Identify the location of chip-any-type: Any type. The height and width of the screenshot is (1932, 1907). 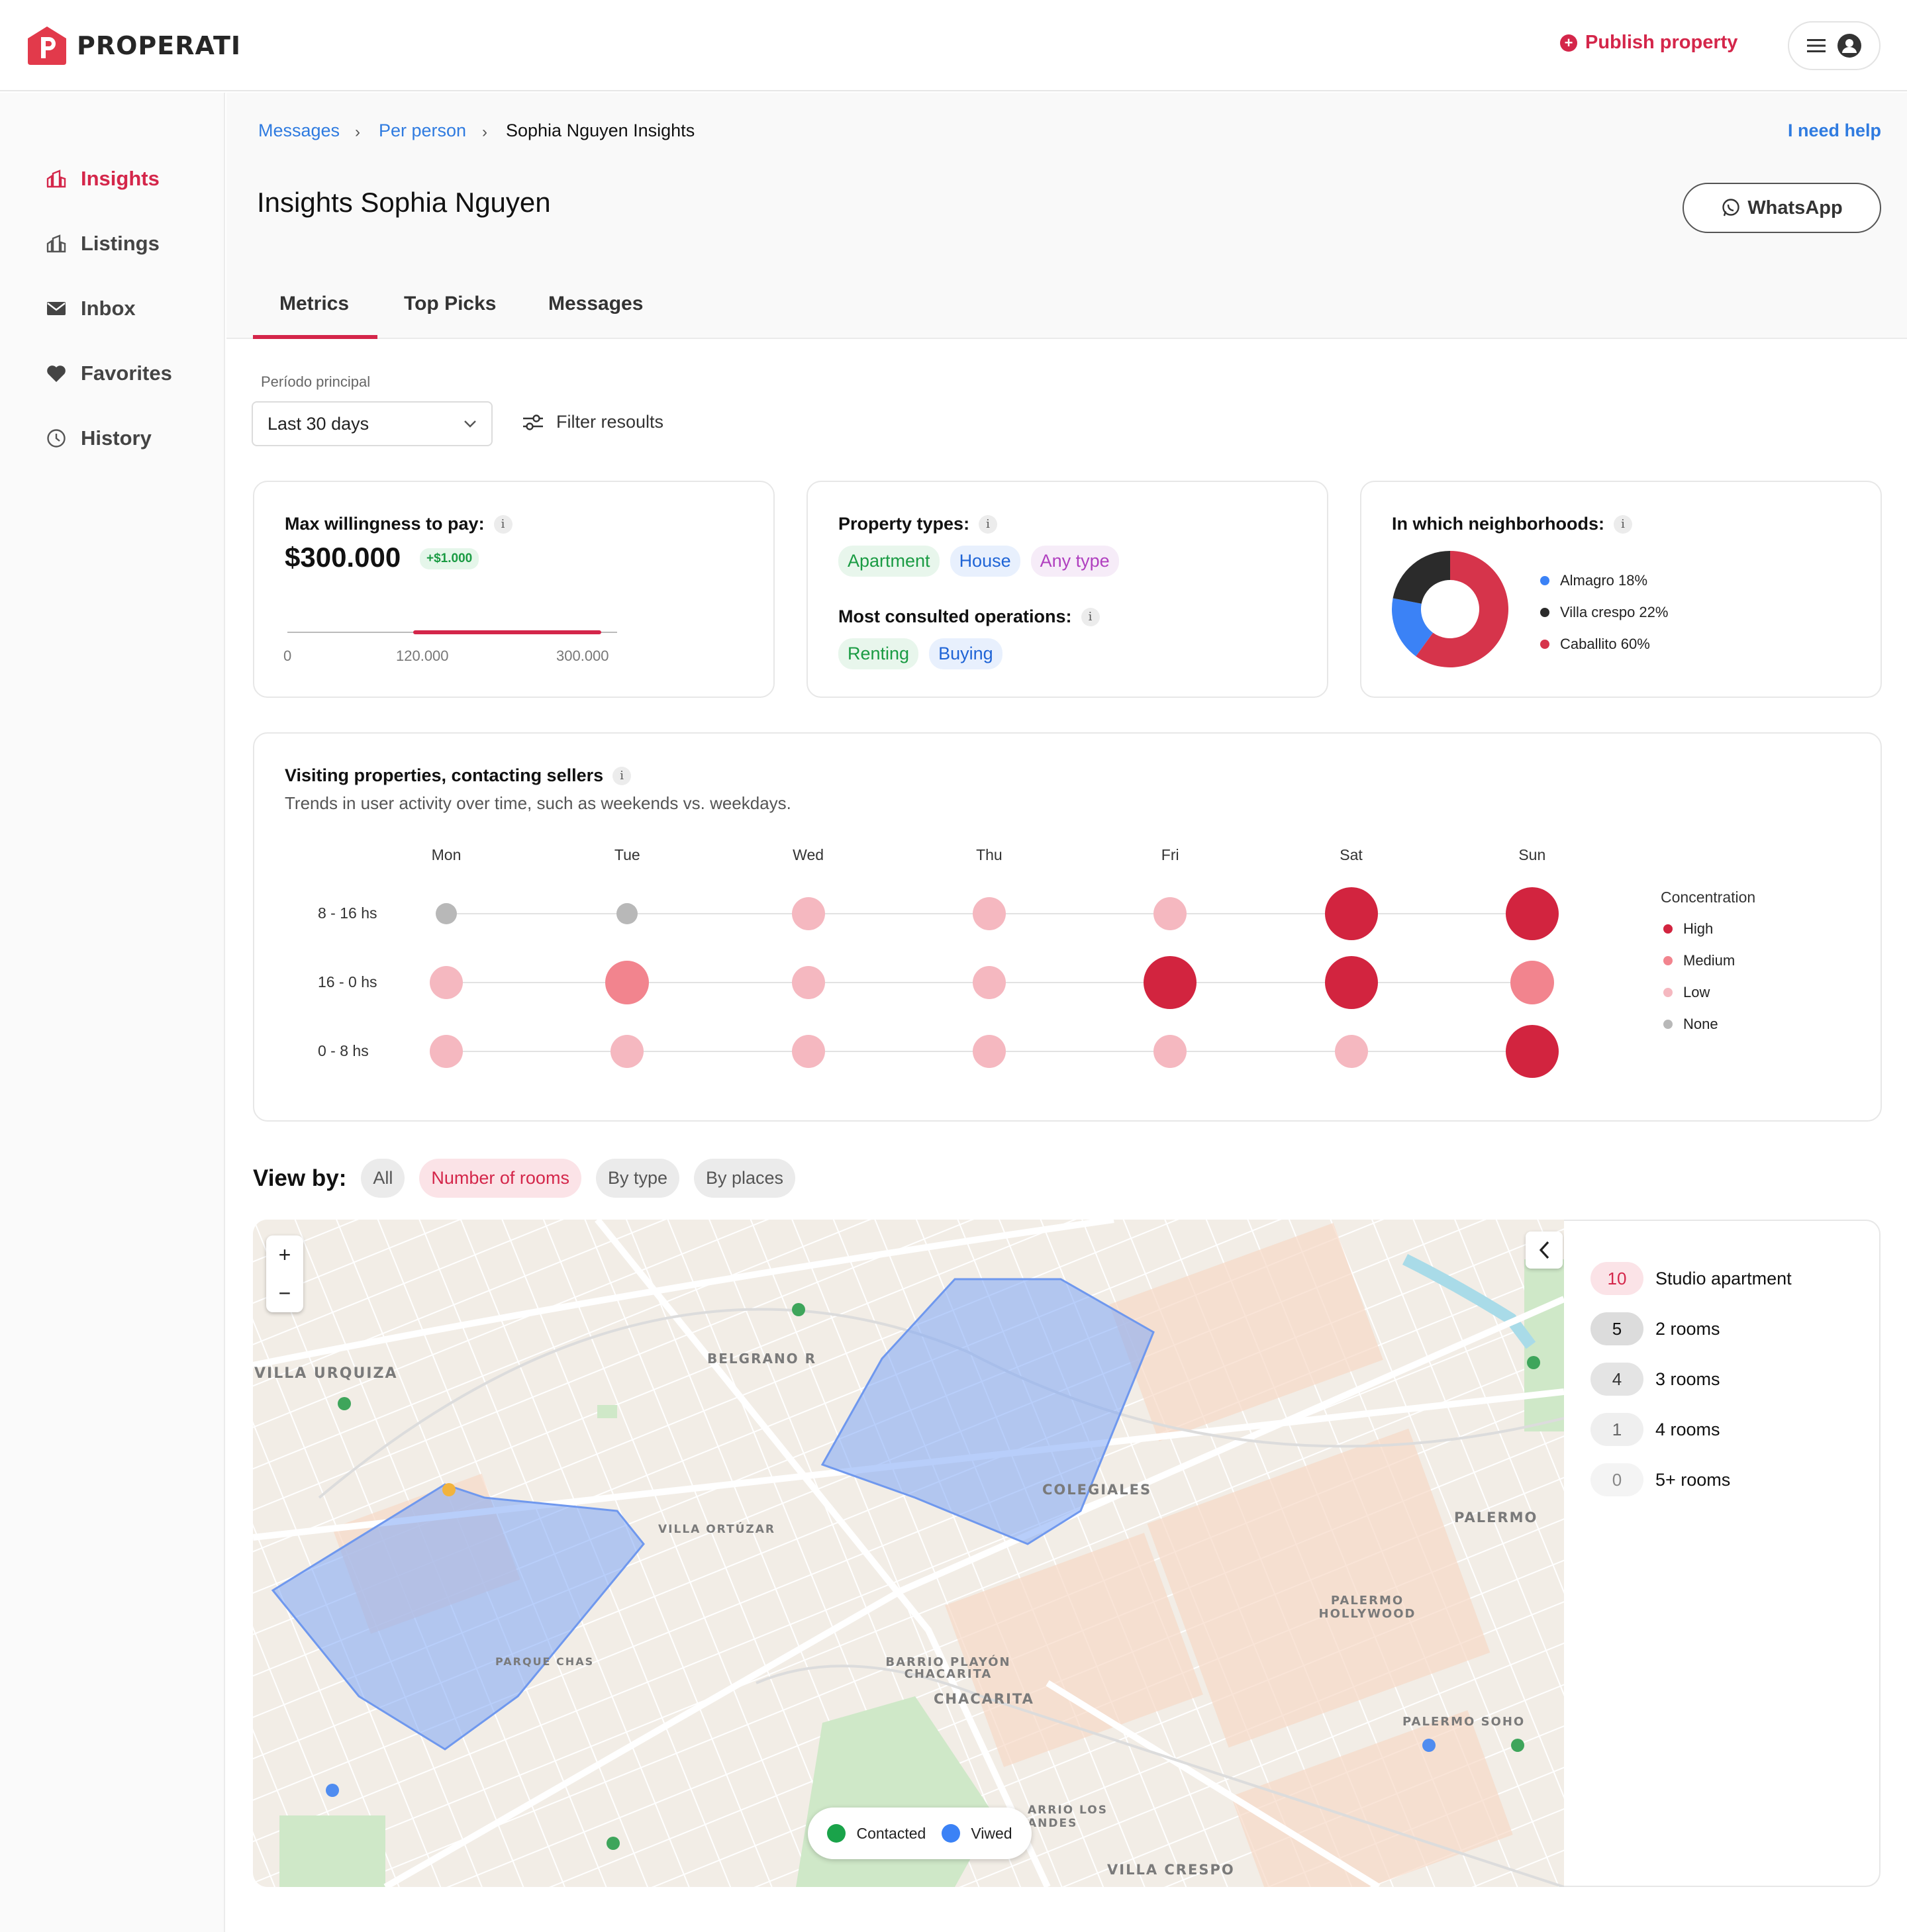
(1074, 561).